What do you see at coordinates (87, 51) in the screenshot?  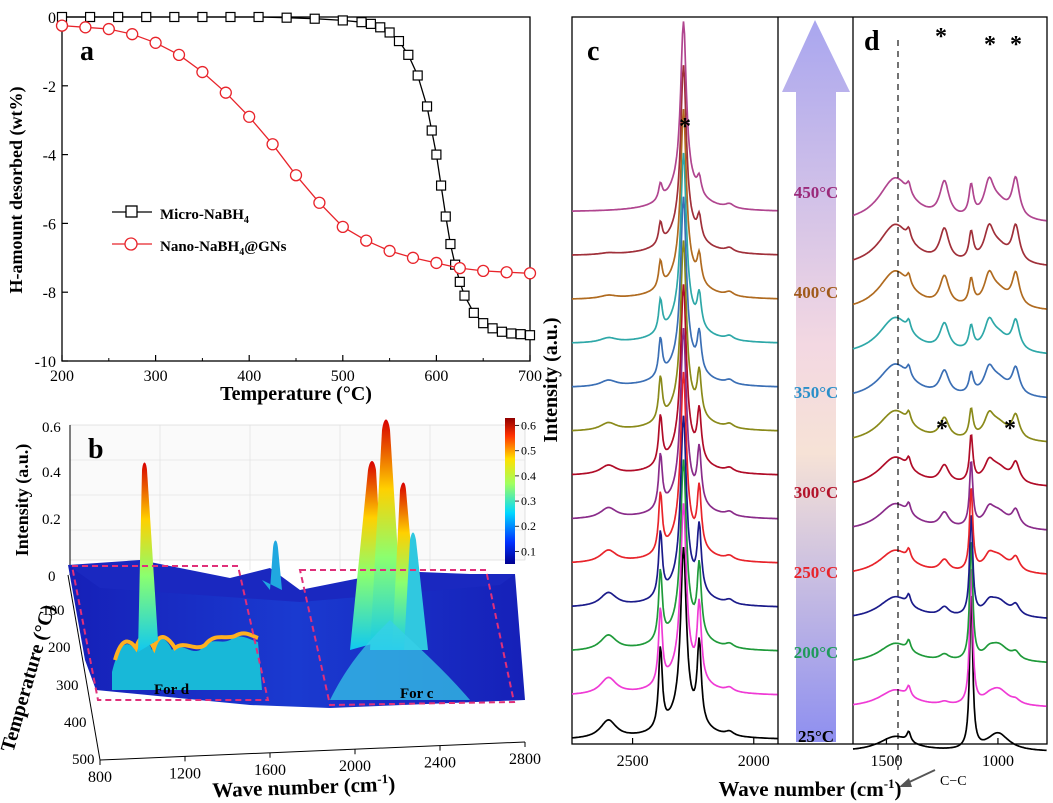 I see `panel-a-letter: a` at bounding box center [87, 51].